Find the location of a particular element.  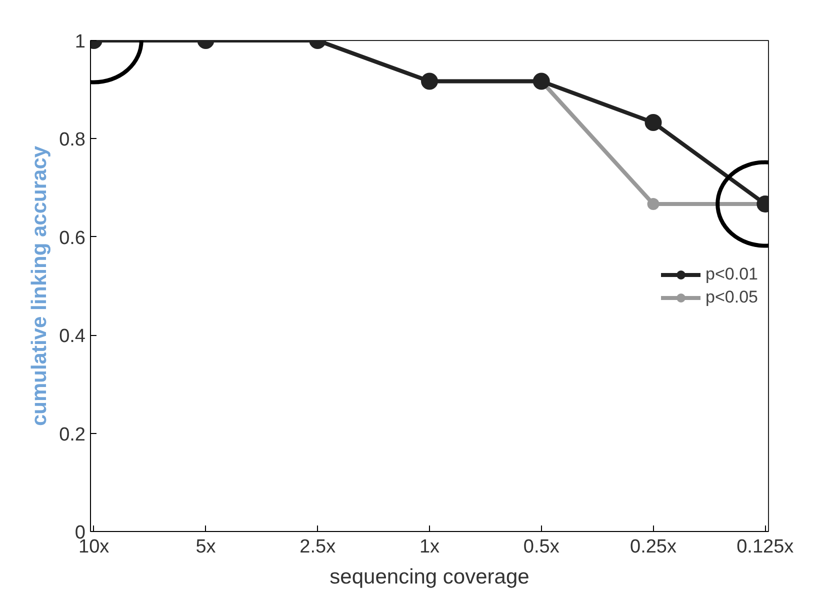

legend-label: p<0.01 is located at coordinates (732, 274).